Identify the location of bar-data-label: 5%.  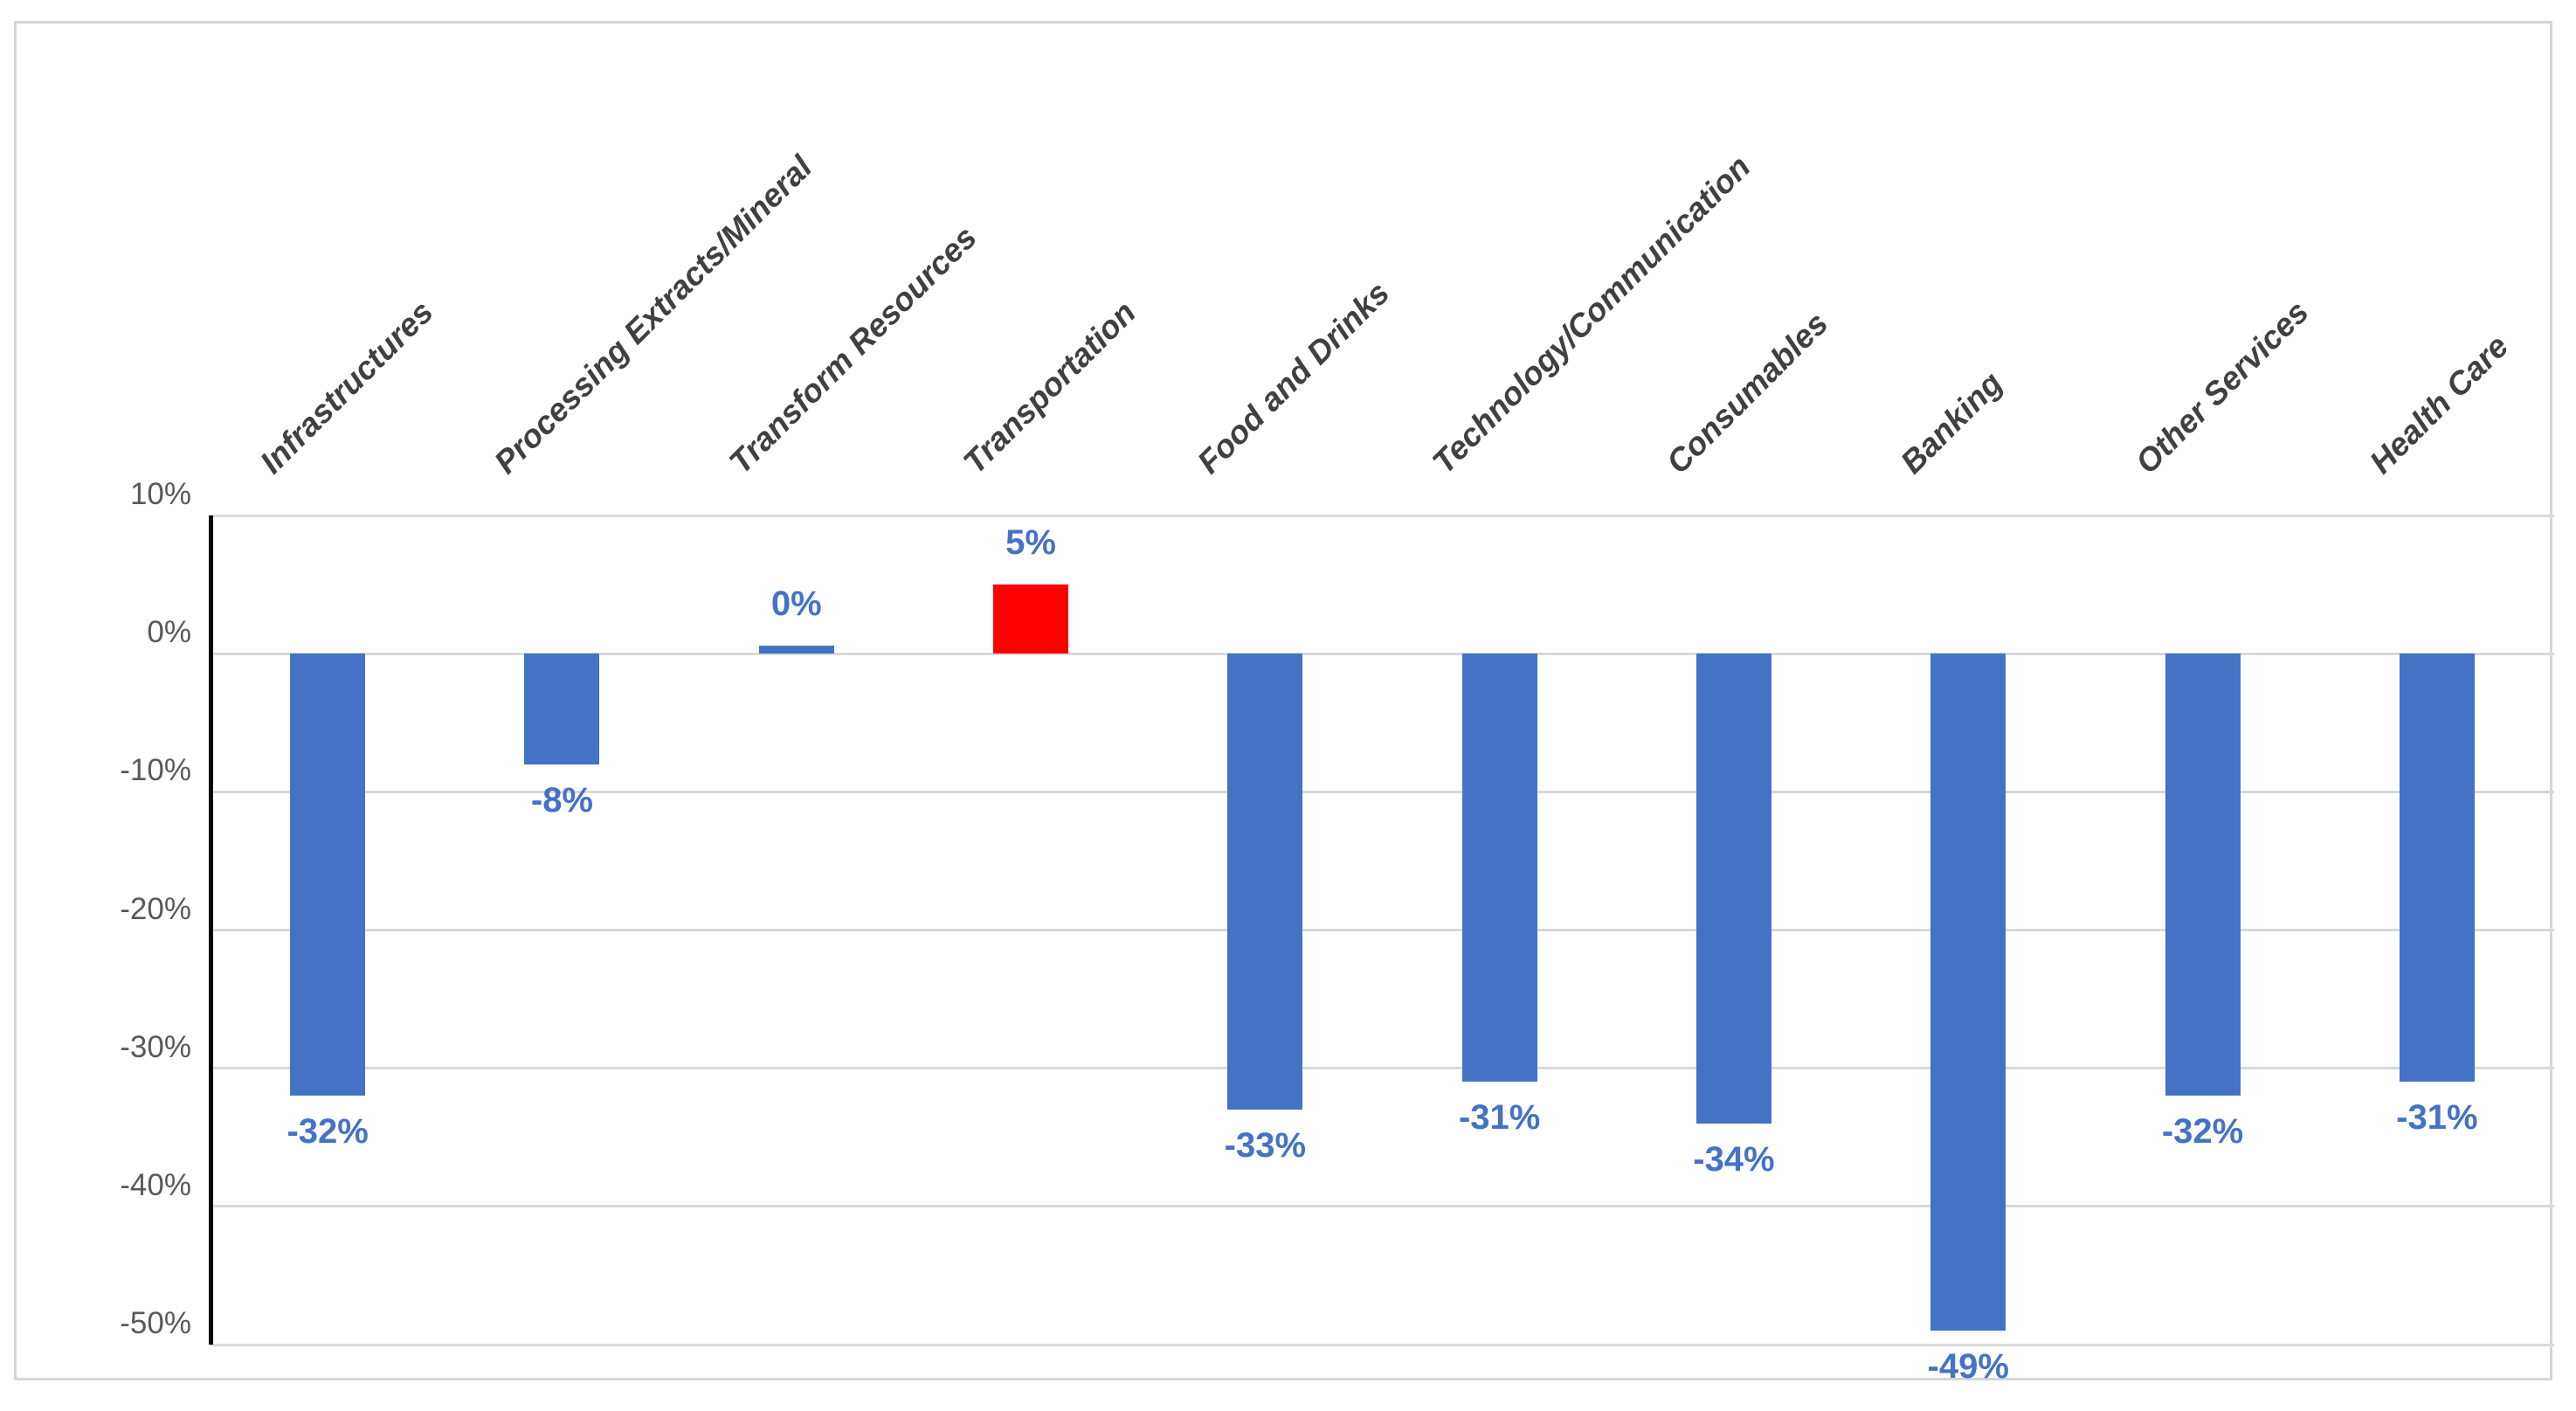
(1030, 543).